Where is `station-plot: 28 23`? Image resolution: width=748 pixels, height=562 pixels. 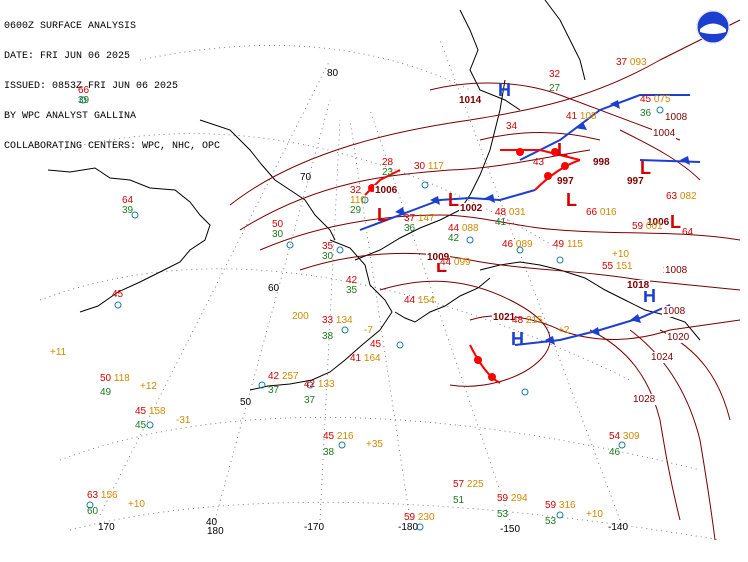 station-plot: 28 23 is located at coordinates (388, 167).